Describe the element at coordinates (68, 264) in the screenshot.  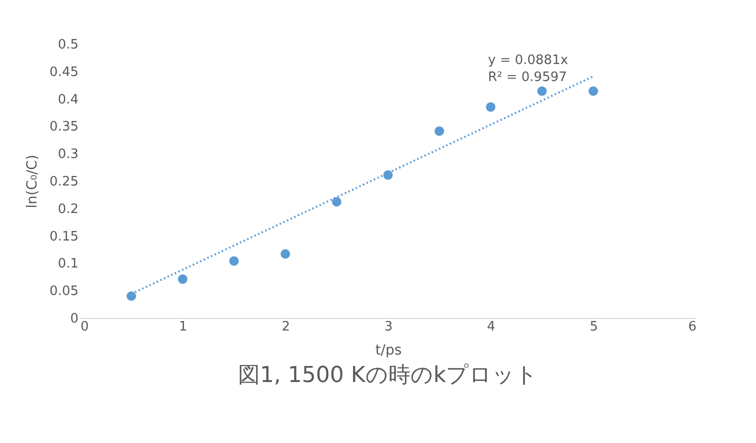
I see `y-tick-label: 0.1` at that location.